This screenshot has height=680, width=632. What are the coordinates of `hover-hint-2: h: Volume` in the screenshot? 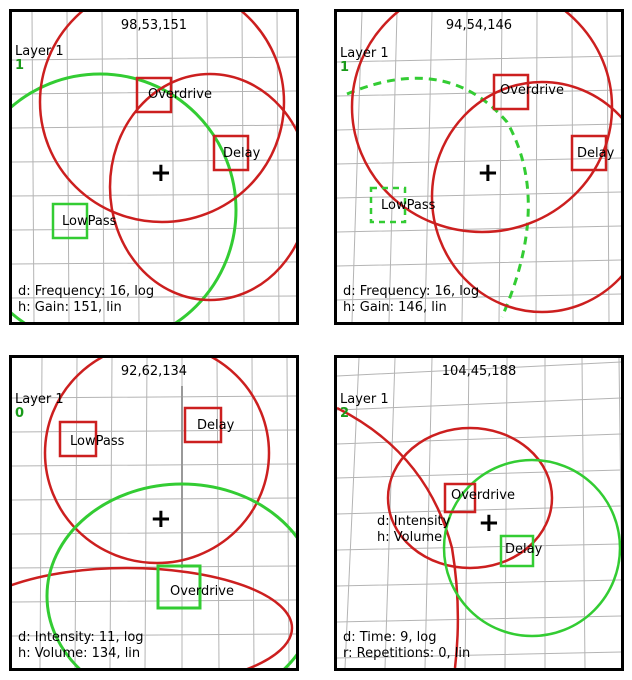 It's located at (410, 537).